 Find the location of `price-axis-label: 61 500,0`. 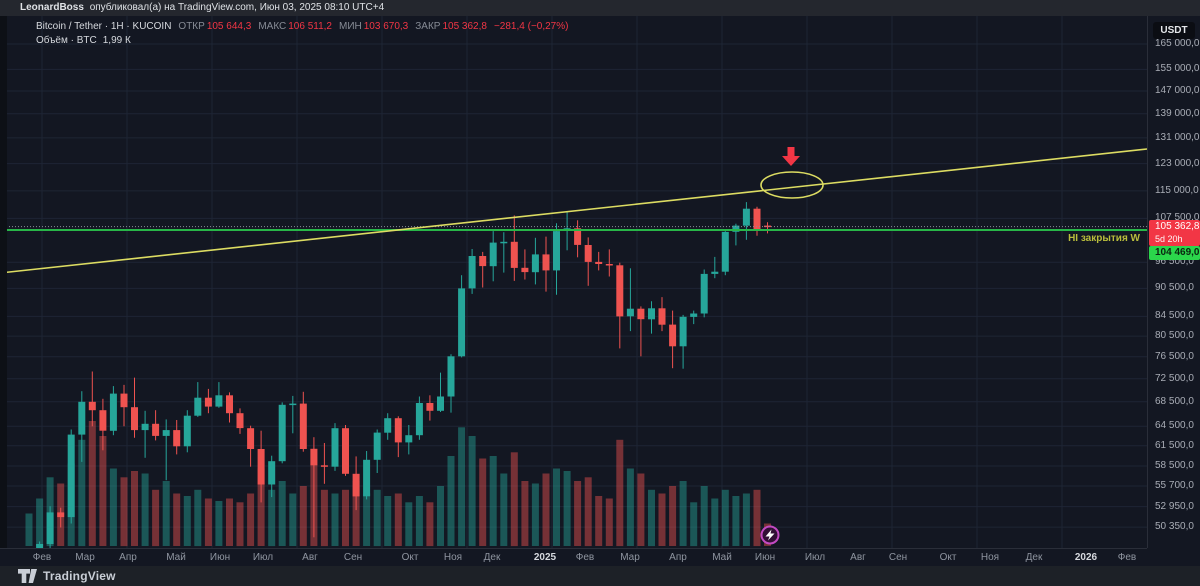

price-axis-label: 61 500,0 is located at coordinates (1174, 445).